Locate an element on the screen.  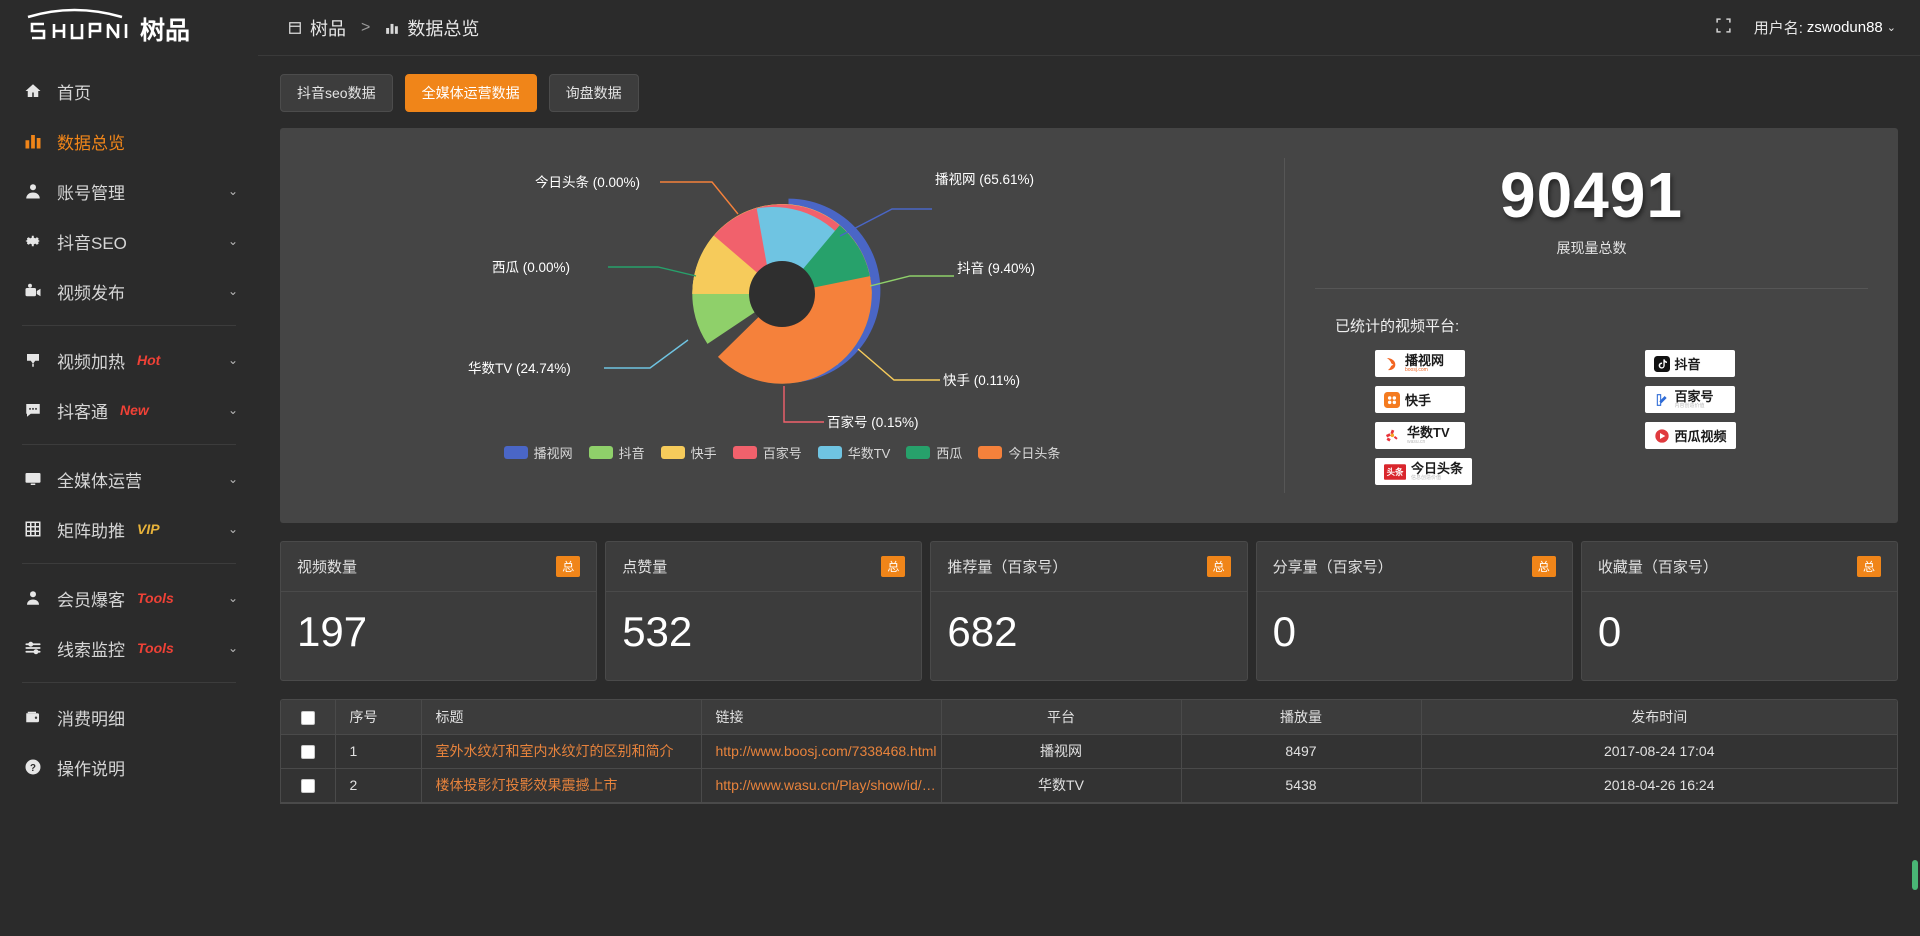
sidebar-item-video-boost: 视频加热 Hot ⌄ is located at coordinates (129, 360).